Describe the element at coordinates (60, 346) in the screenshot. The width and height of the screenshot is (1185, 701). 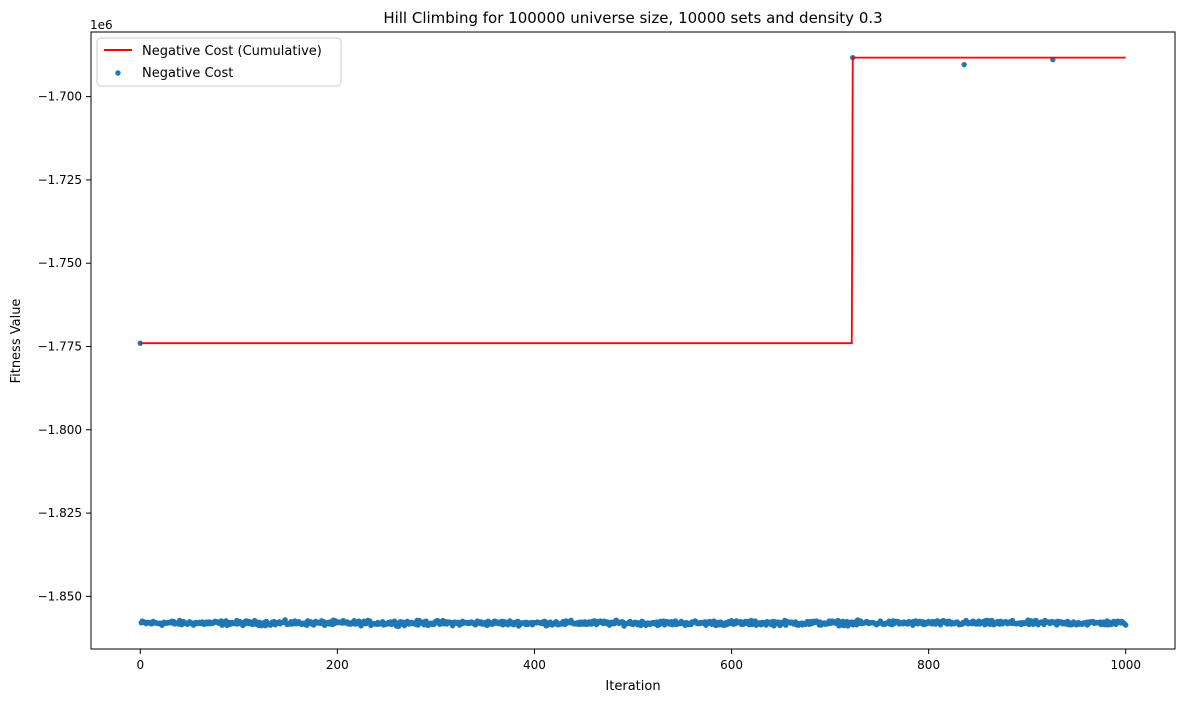
I see `y-tick-label: −1.775` at that location.